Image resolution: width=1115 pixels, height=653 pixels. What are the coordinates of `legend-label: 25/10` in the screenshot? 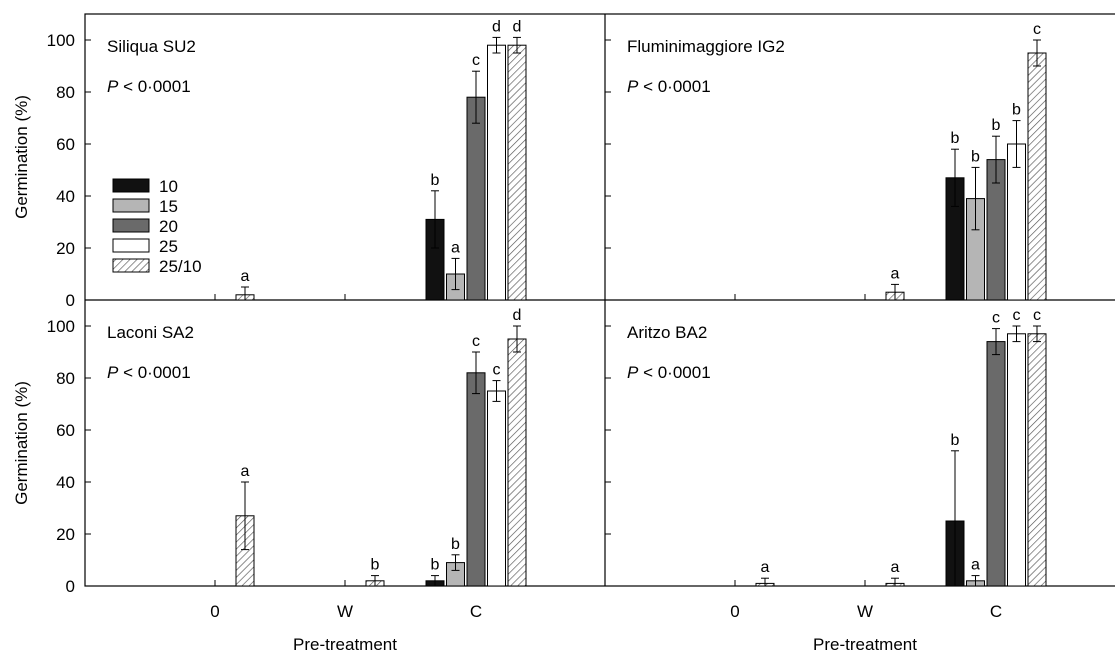 It's located at (180, 266).